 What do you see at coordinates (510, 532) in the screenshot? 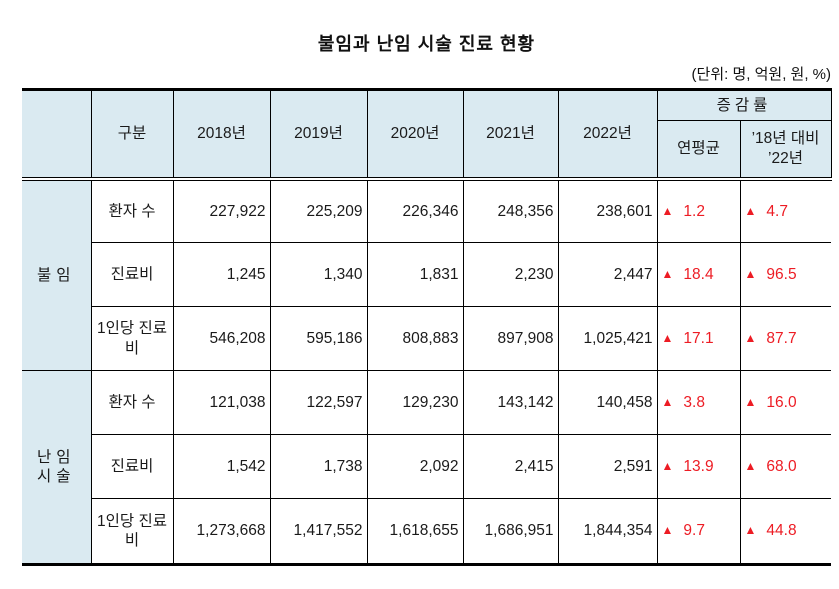
I see `value-cell: 1,686,951` at bounding box center [510, 532].